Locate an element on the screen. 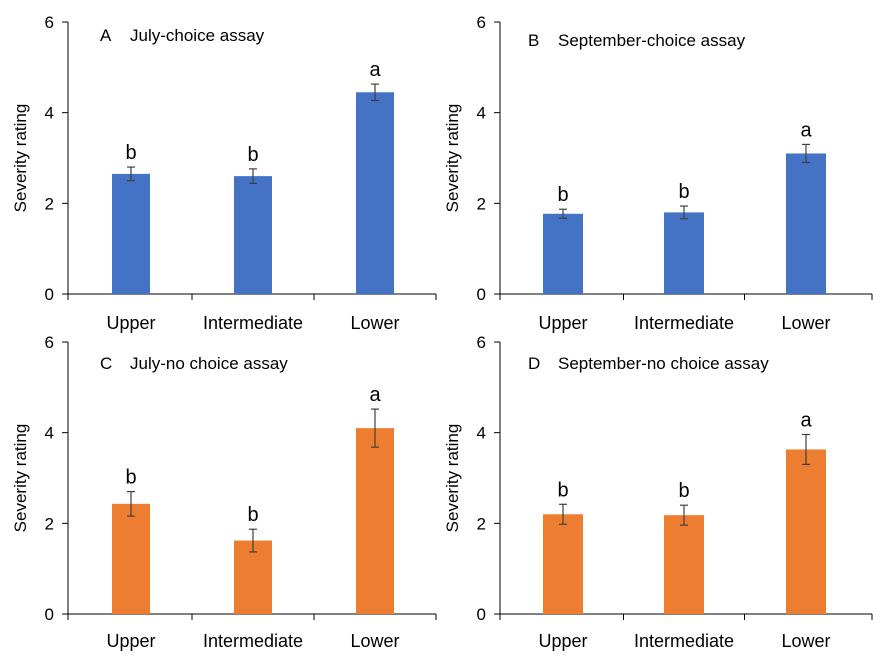  panel-letter: C is located at coordinates (106, 363).